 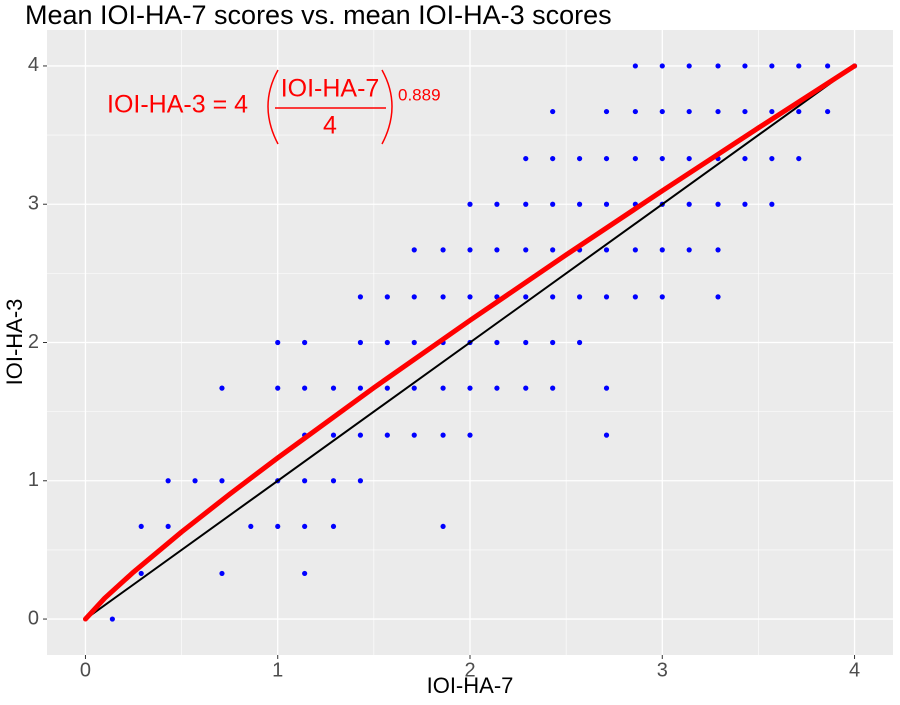 I want to click on x-tick-label: 0, so click(x=85, y=670).